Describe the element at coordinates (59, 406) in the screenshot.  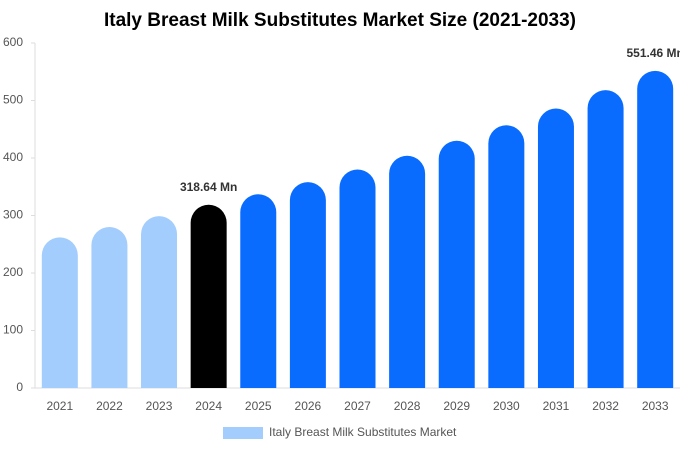
I see `x-tick-label: 2021` at that location.